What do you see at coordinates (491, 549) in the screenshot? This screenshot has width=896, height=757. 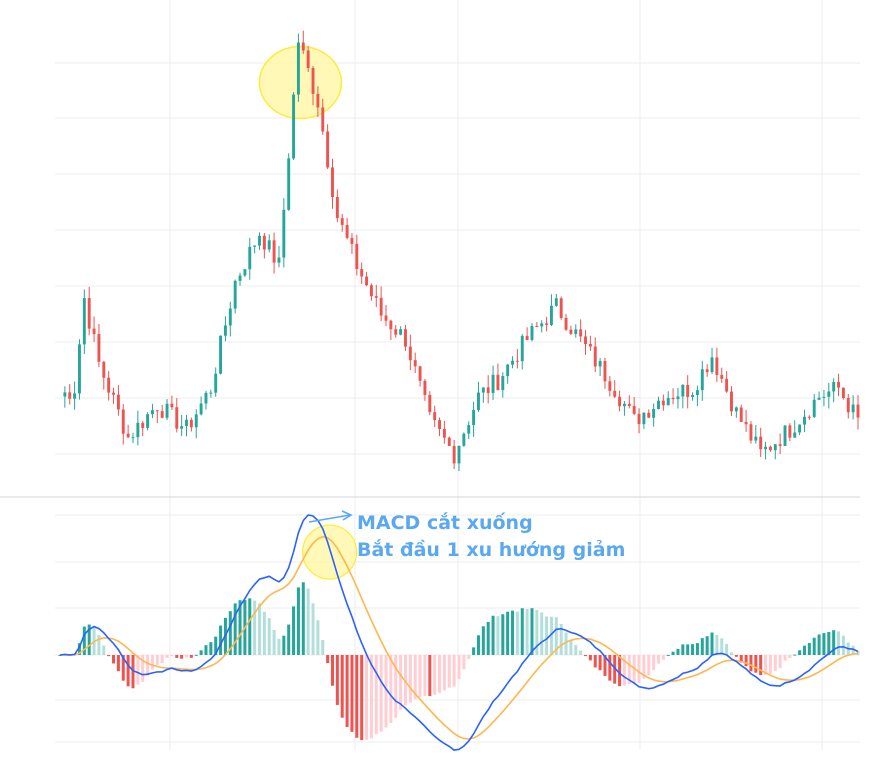 I see `annotation-line-2: Bắt đầu 1 xu hướng giảm` at bounding box center [491, 549].